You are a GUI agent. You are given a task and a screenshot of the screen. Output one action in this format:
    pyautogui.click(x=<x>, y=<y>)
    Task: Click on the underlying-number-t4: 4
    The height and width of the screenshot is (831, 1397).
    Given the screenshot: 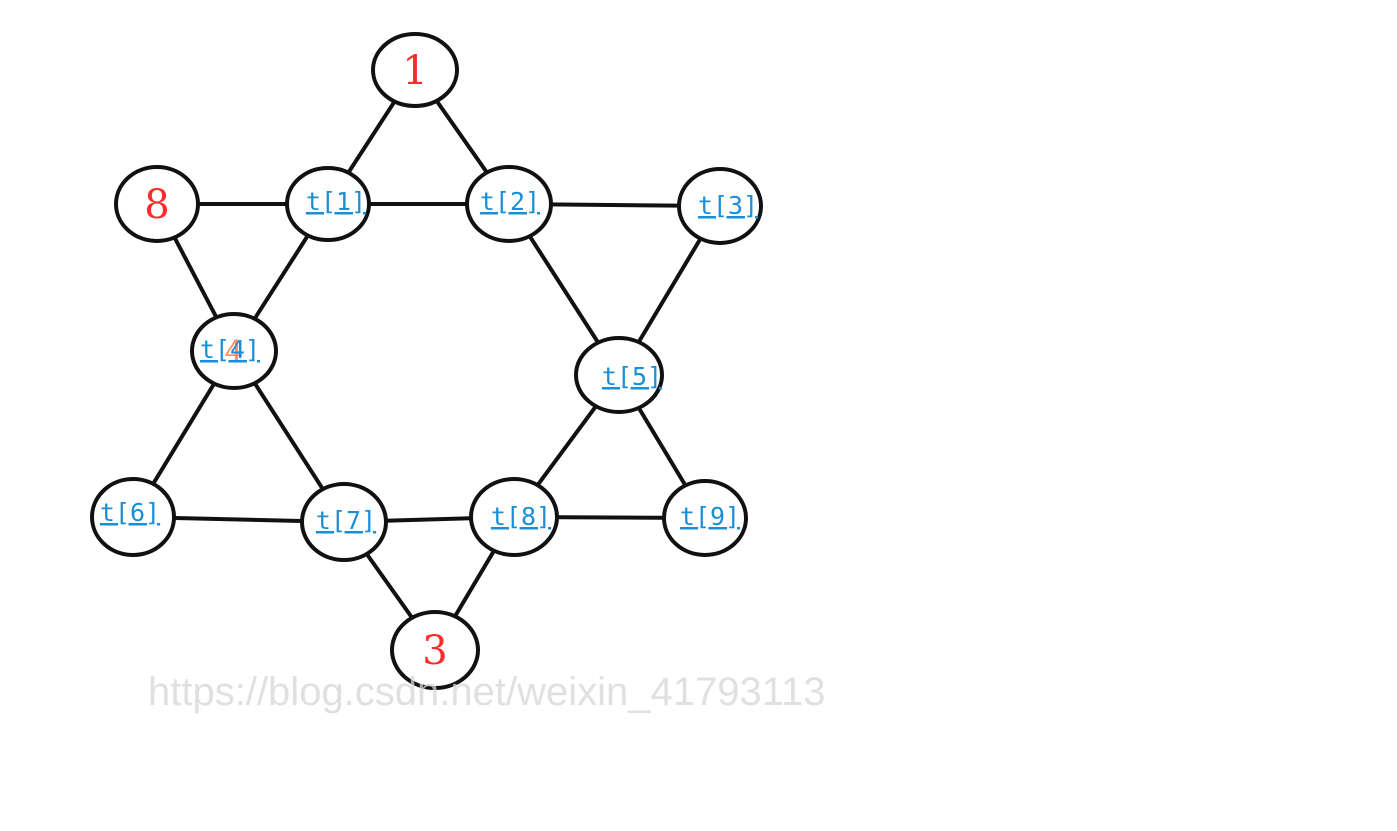 What is the action you would take?
    pyautogui.click(x=233, y=352)
    